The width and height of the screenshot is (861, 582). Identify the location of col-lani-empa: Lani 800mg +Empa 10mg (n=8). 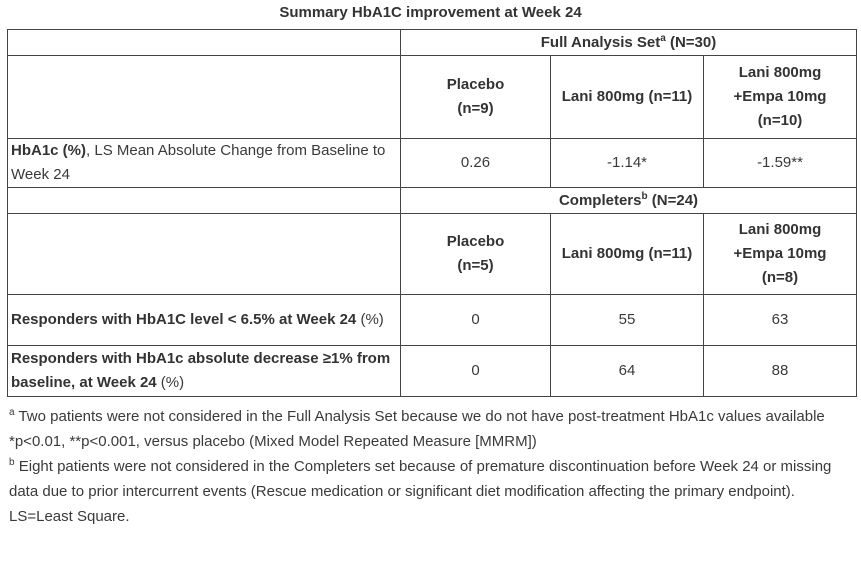
(780, 254).